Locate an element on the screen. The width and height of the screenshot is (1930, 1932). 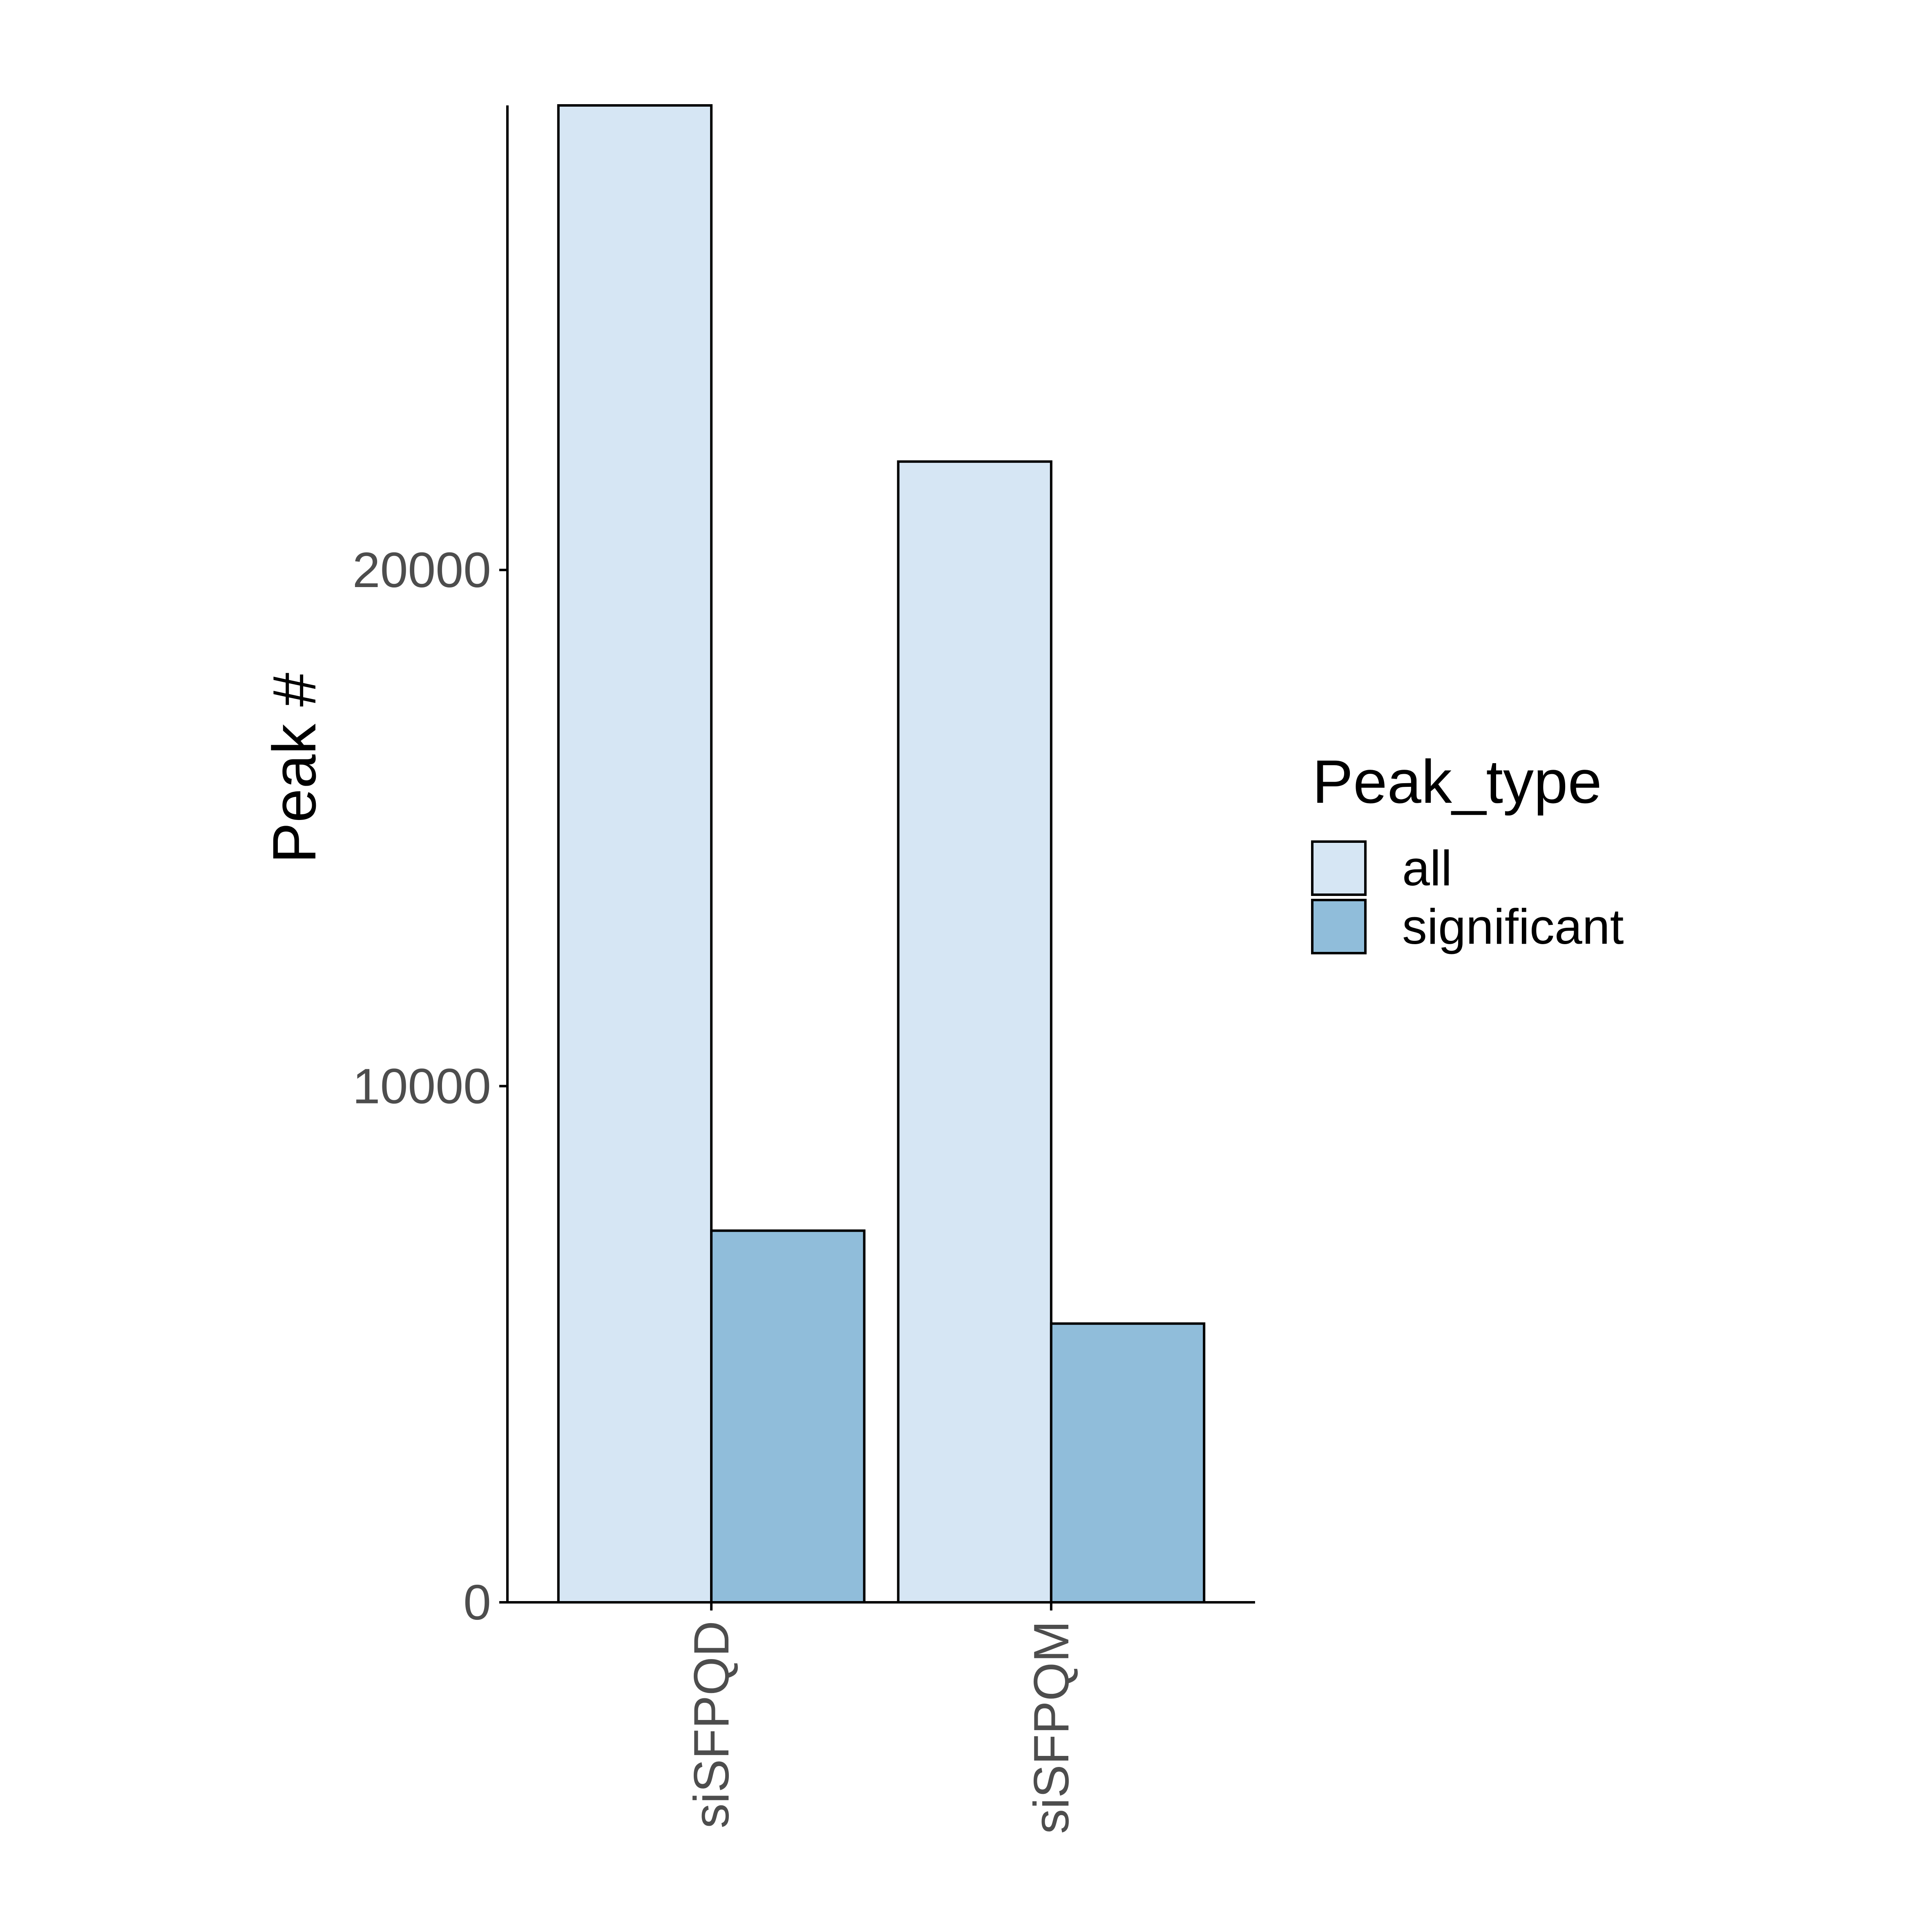
bar-siSFPQM-all is located at coordinates (974, 1032).